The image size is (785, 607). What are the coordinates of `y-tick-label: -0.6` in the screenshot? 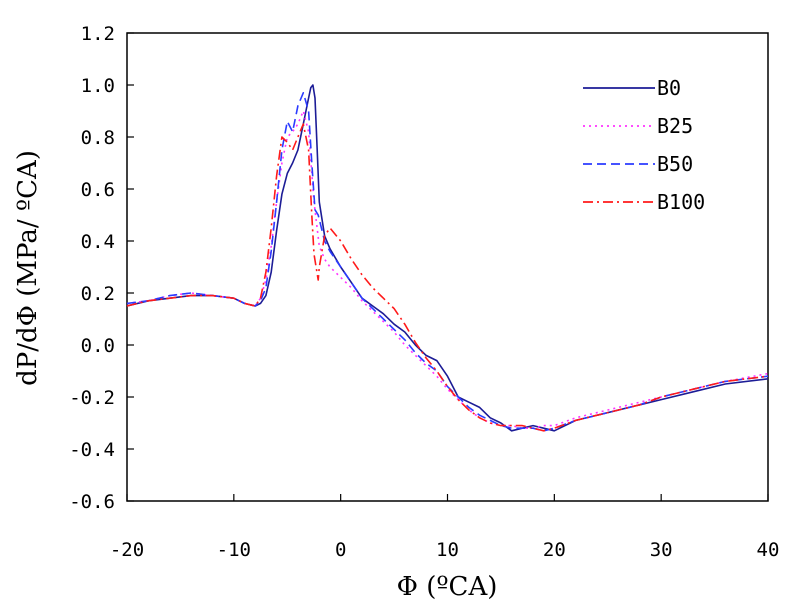 It's located at (92, 502).